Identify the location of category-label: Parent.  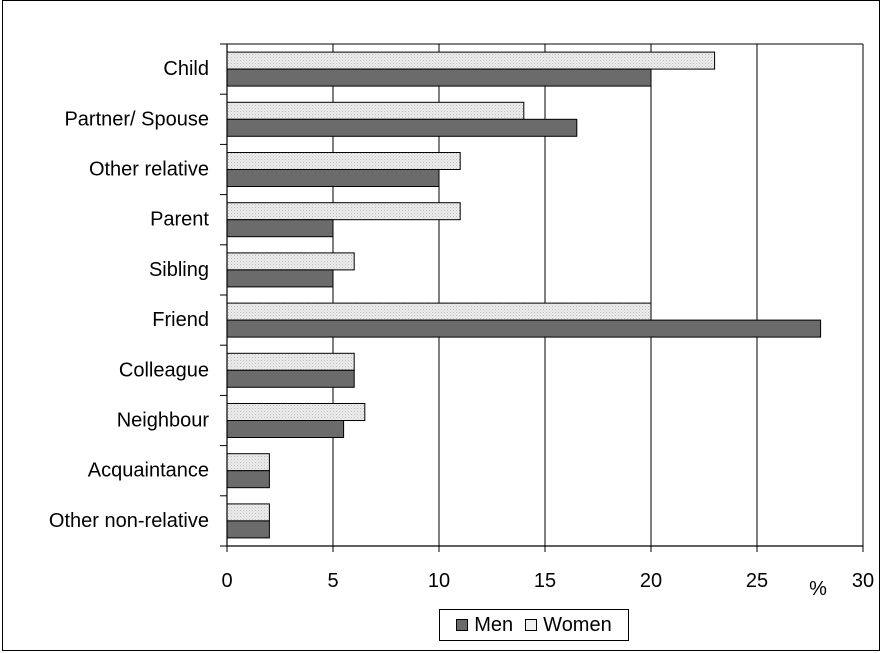
(179, 220).